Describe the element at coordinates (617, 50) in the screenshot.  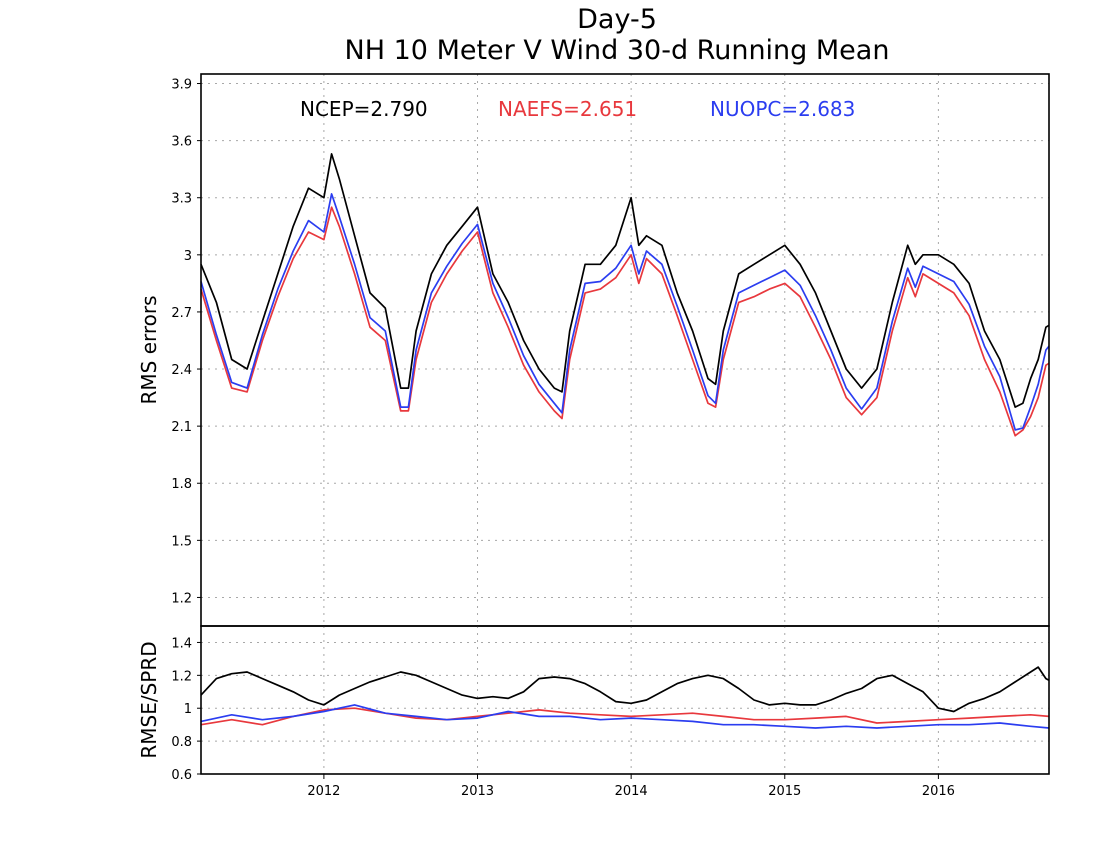
I see `chart-subtitle: NH 10 Meter V Wind 30-d Running Mean` at that location.